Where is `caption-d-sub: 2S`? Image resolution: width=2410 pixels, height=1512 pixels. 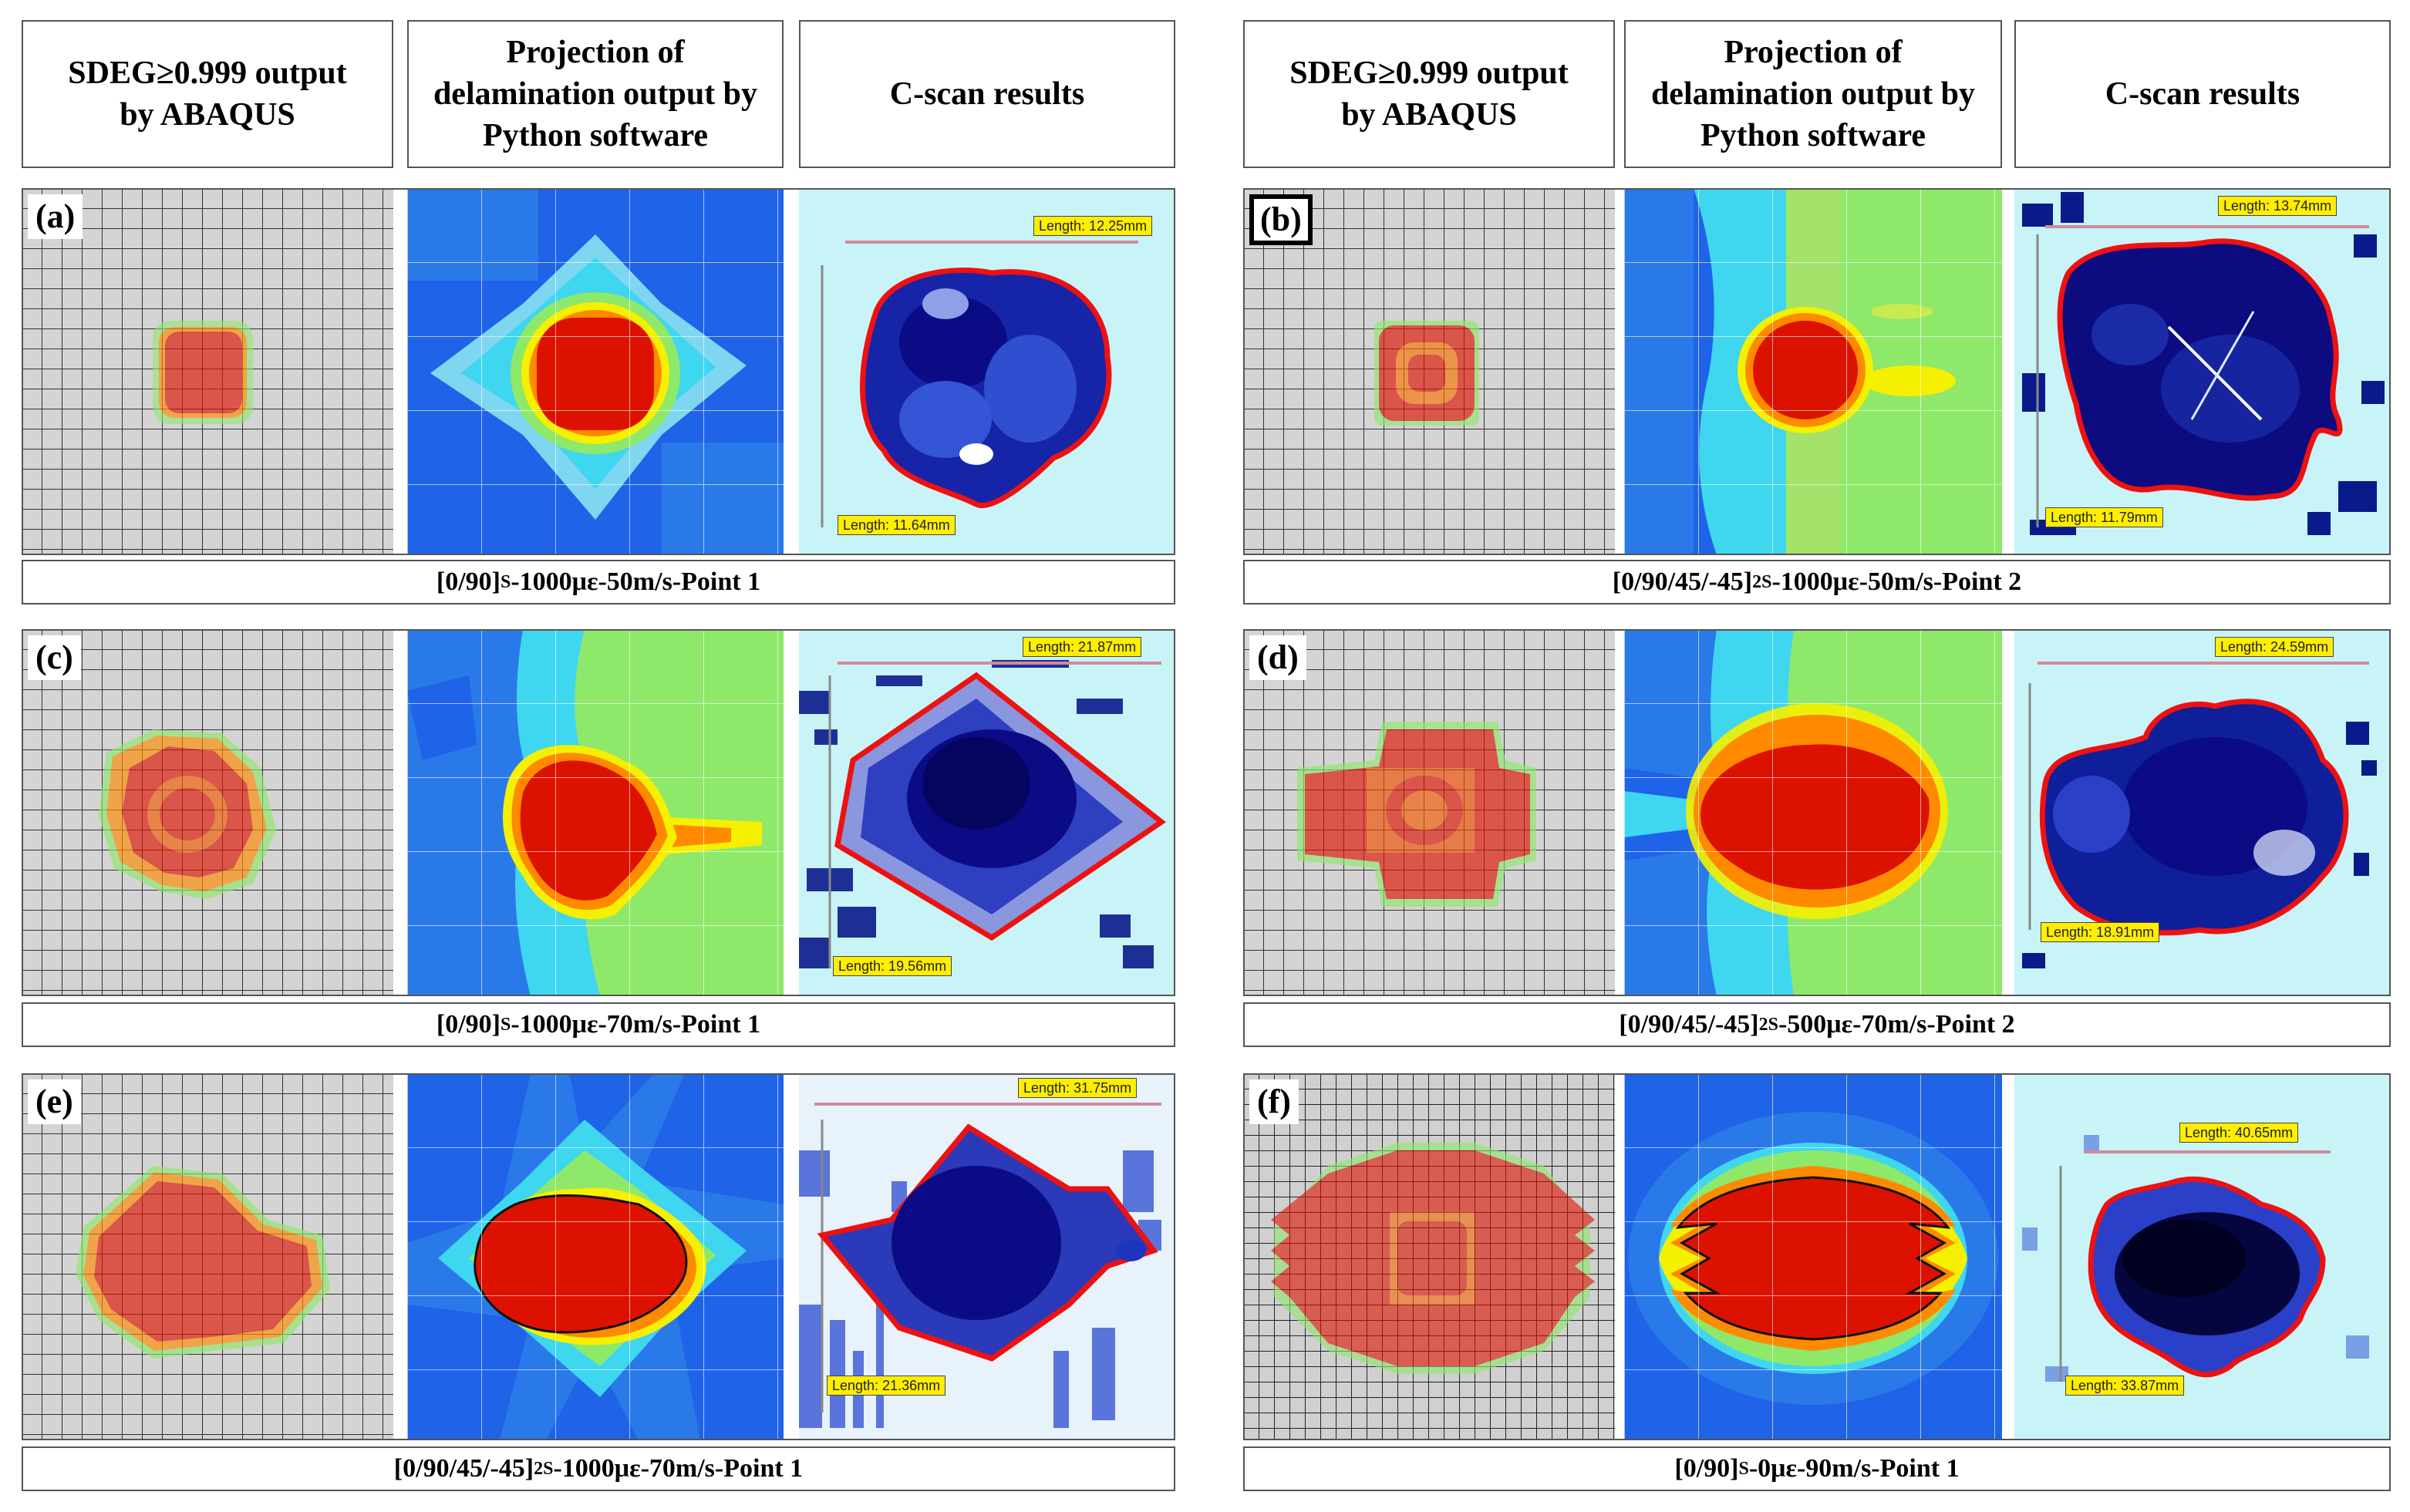 caption-d-sub: 2S is located at coordinates (1768, 1024).